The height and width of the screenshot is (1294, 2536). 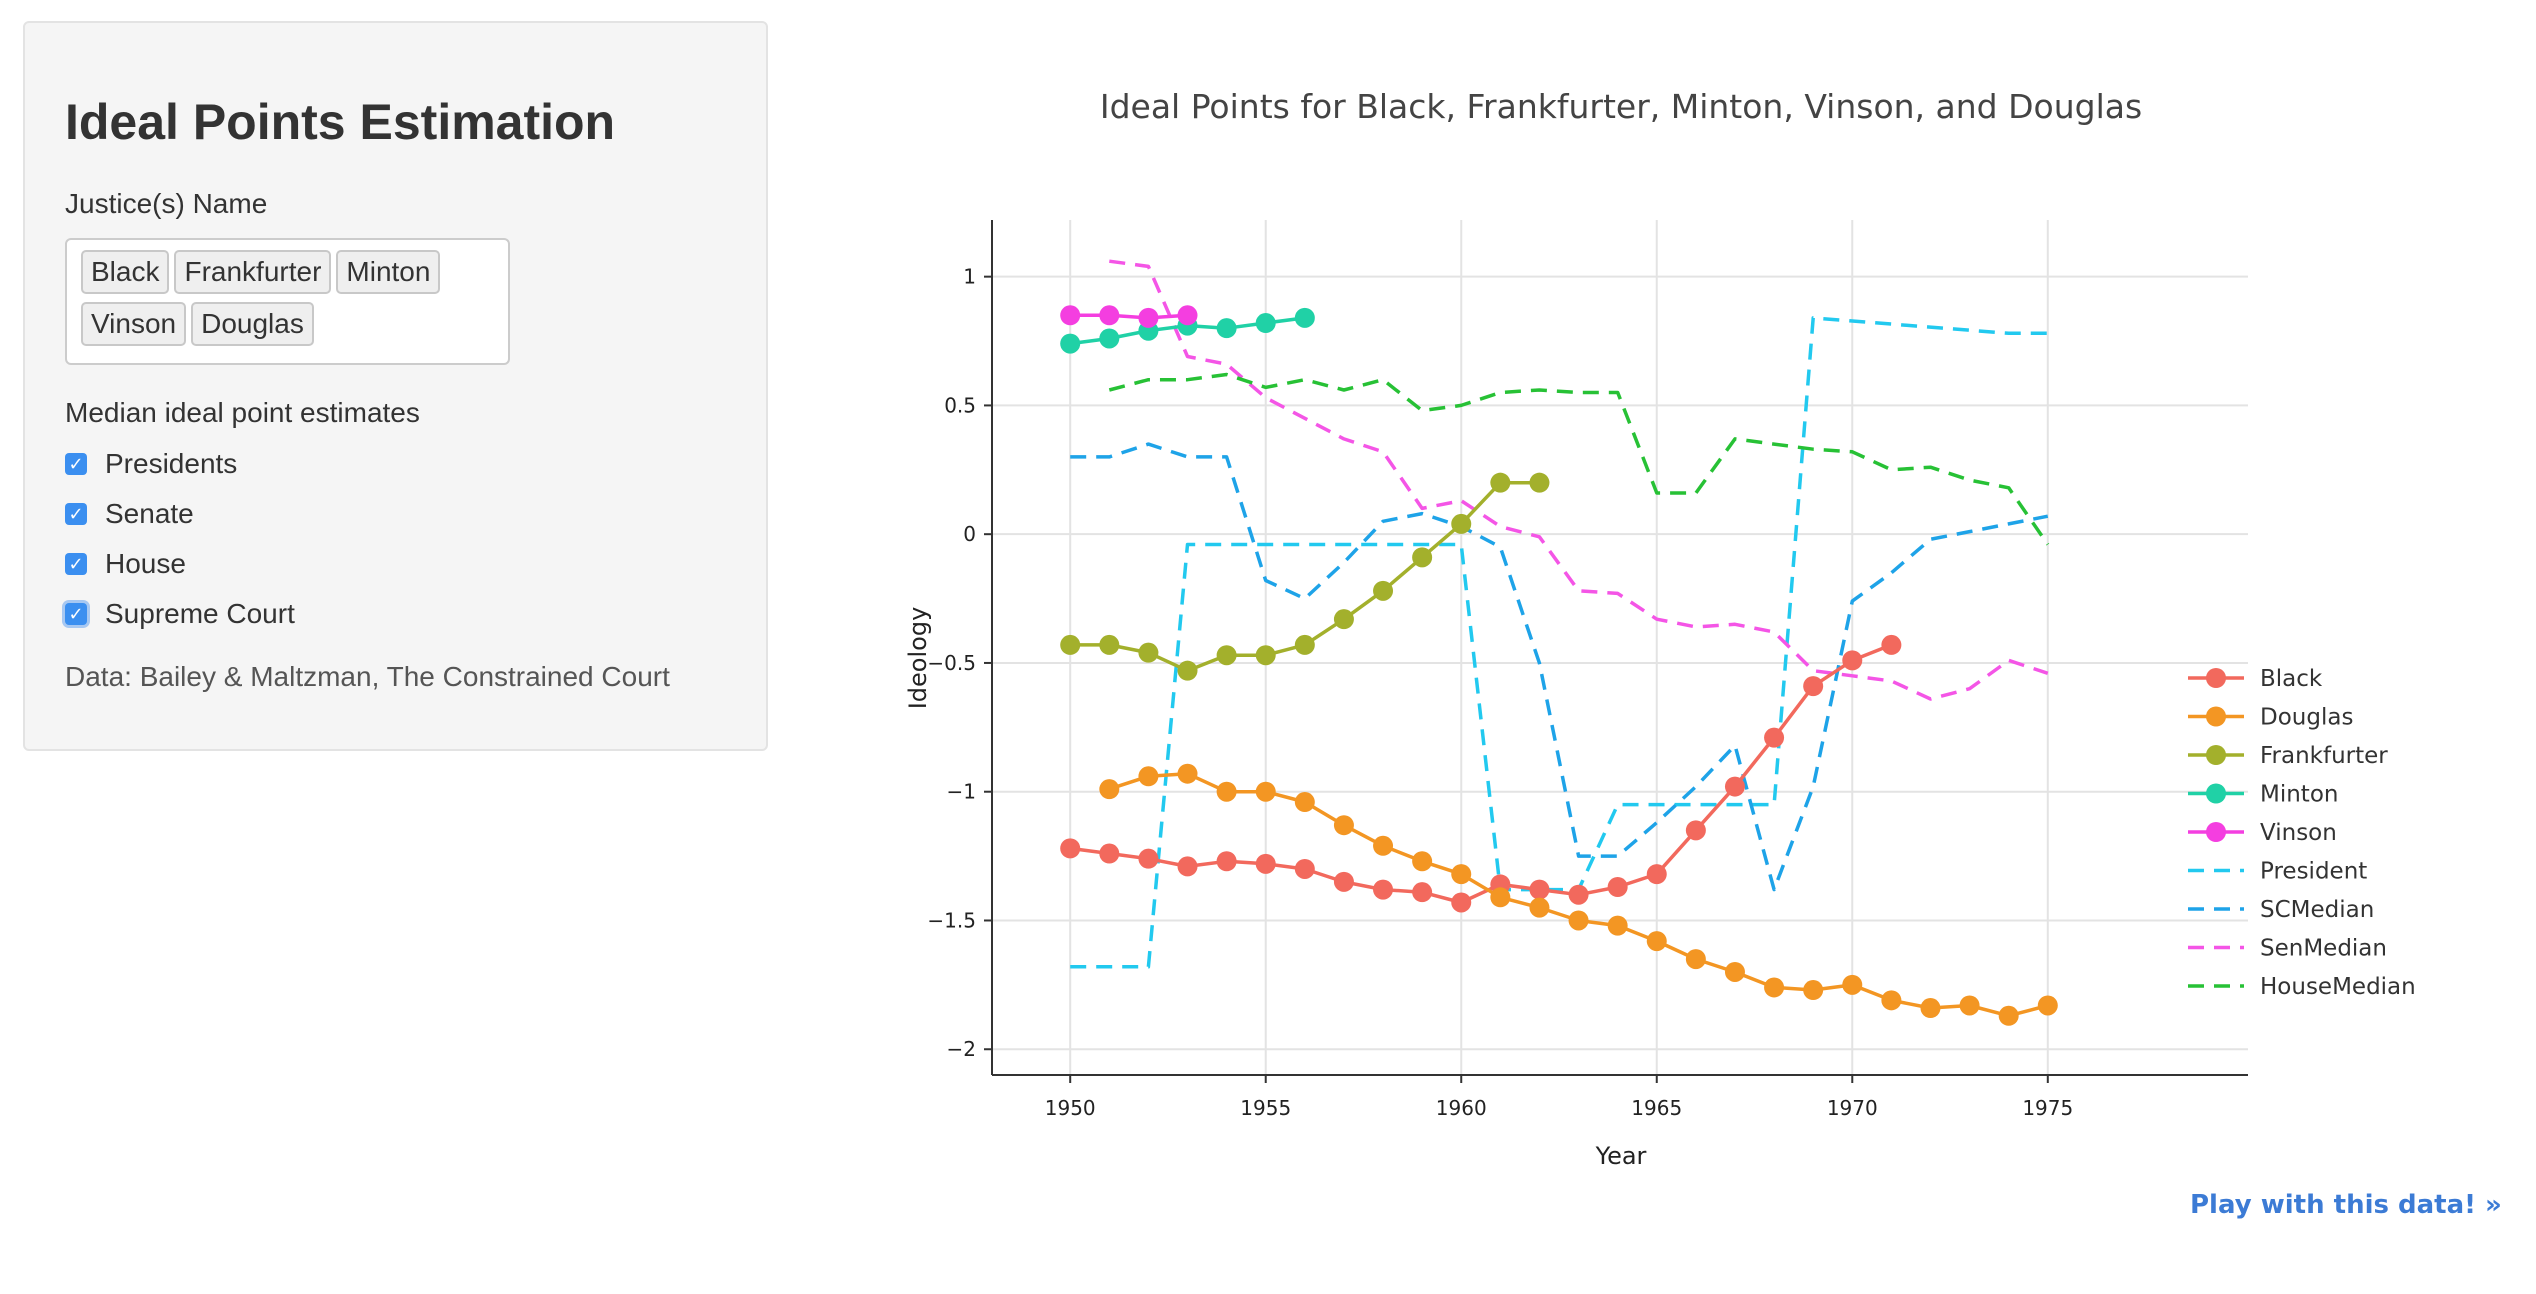 What do you see at coordinates (961, 792) in the screenshot?
I see `y-tick-label: −1` at bounding box center [961, 792].